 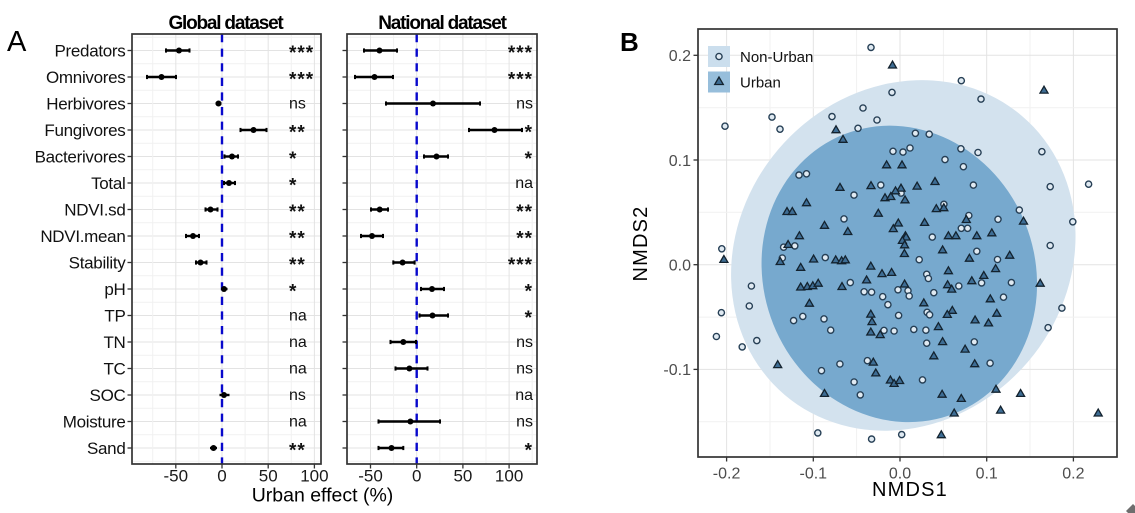 I want to click on svg-text: TN, so click(x=114, y=342).